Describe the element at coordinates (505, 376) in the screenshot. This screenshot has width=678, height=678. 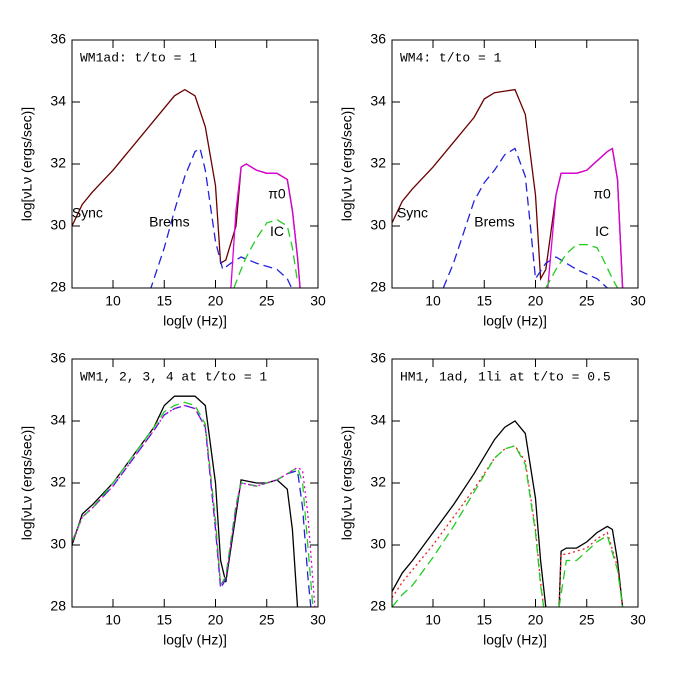
I see `panel-title: HM1, 1ad, 1li at t/to = 0.5` at that location.